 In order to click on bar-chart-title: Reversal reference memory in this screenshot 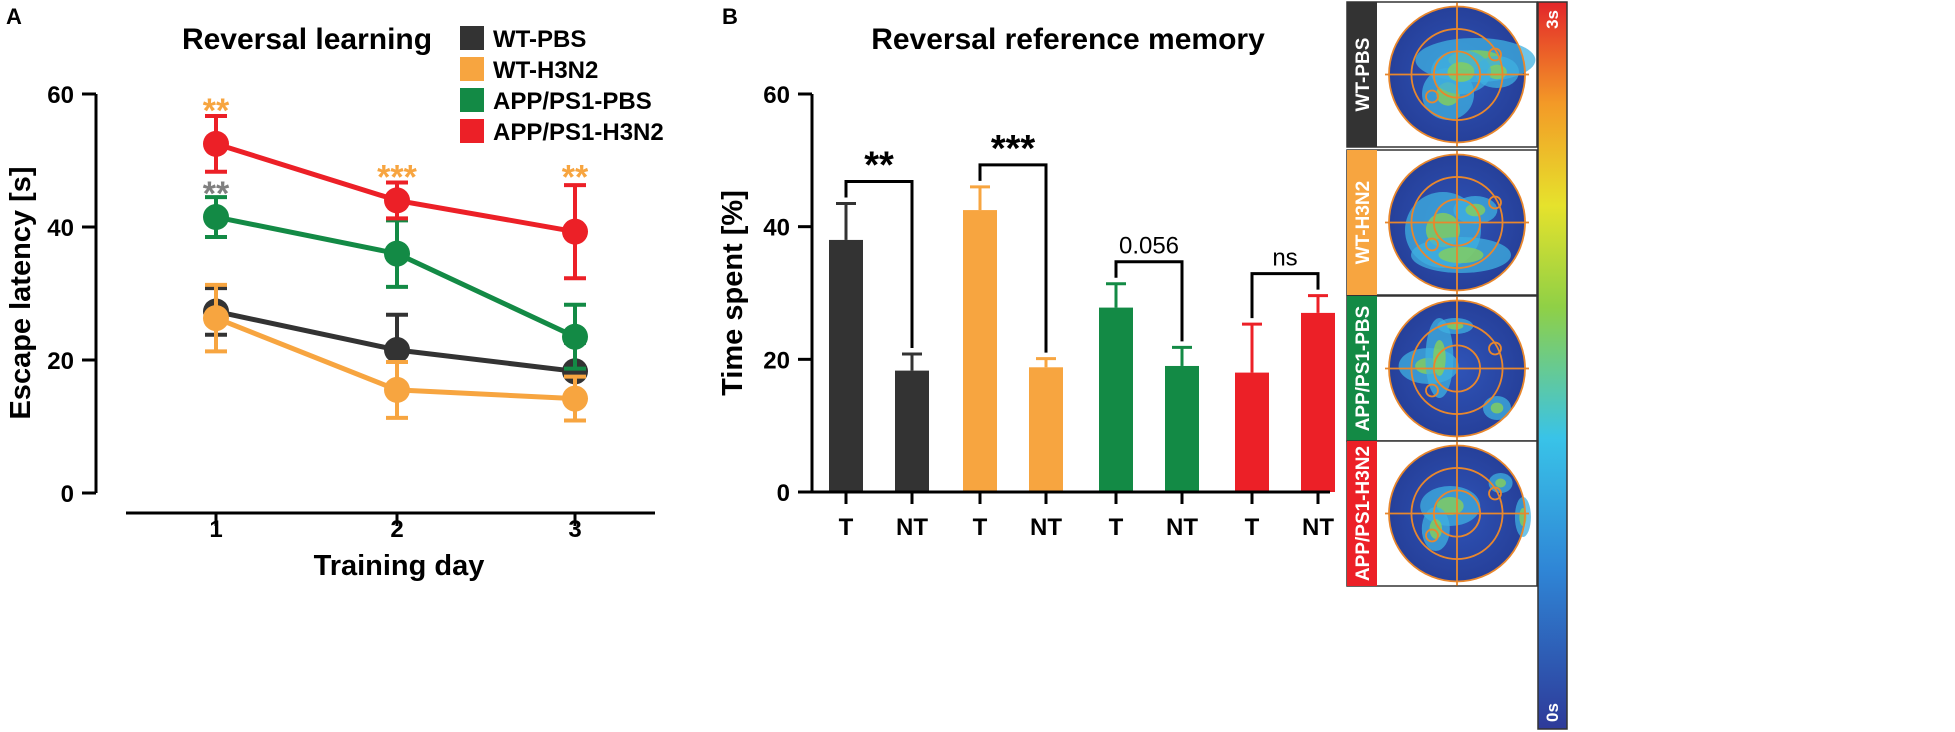, I will do `click(1068, 39)`.